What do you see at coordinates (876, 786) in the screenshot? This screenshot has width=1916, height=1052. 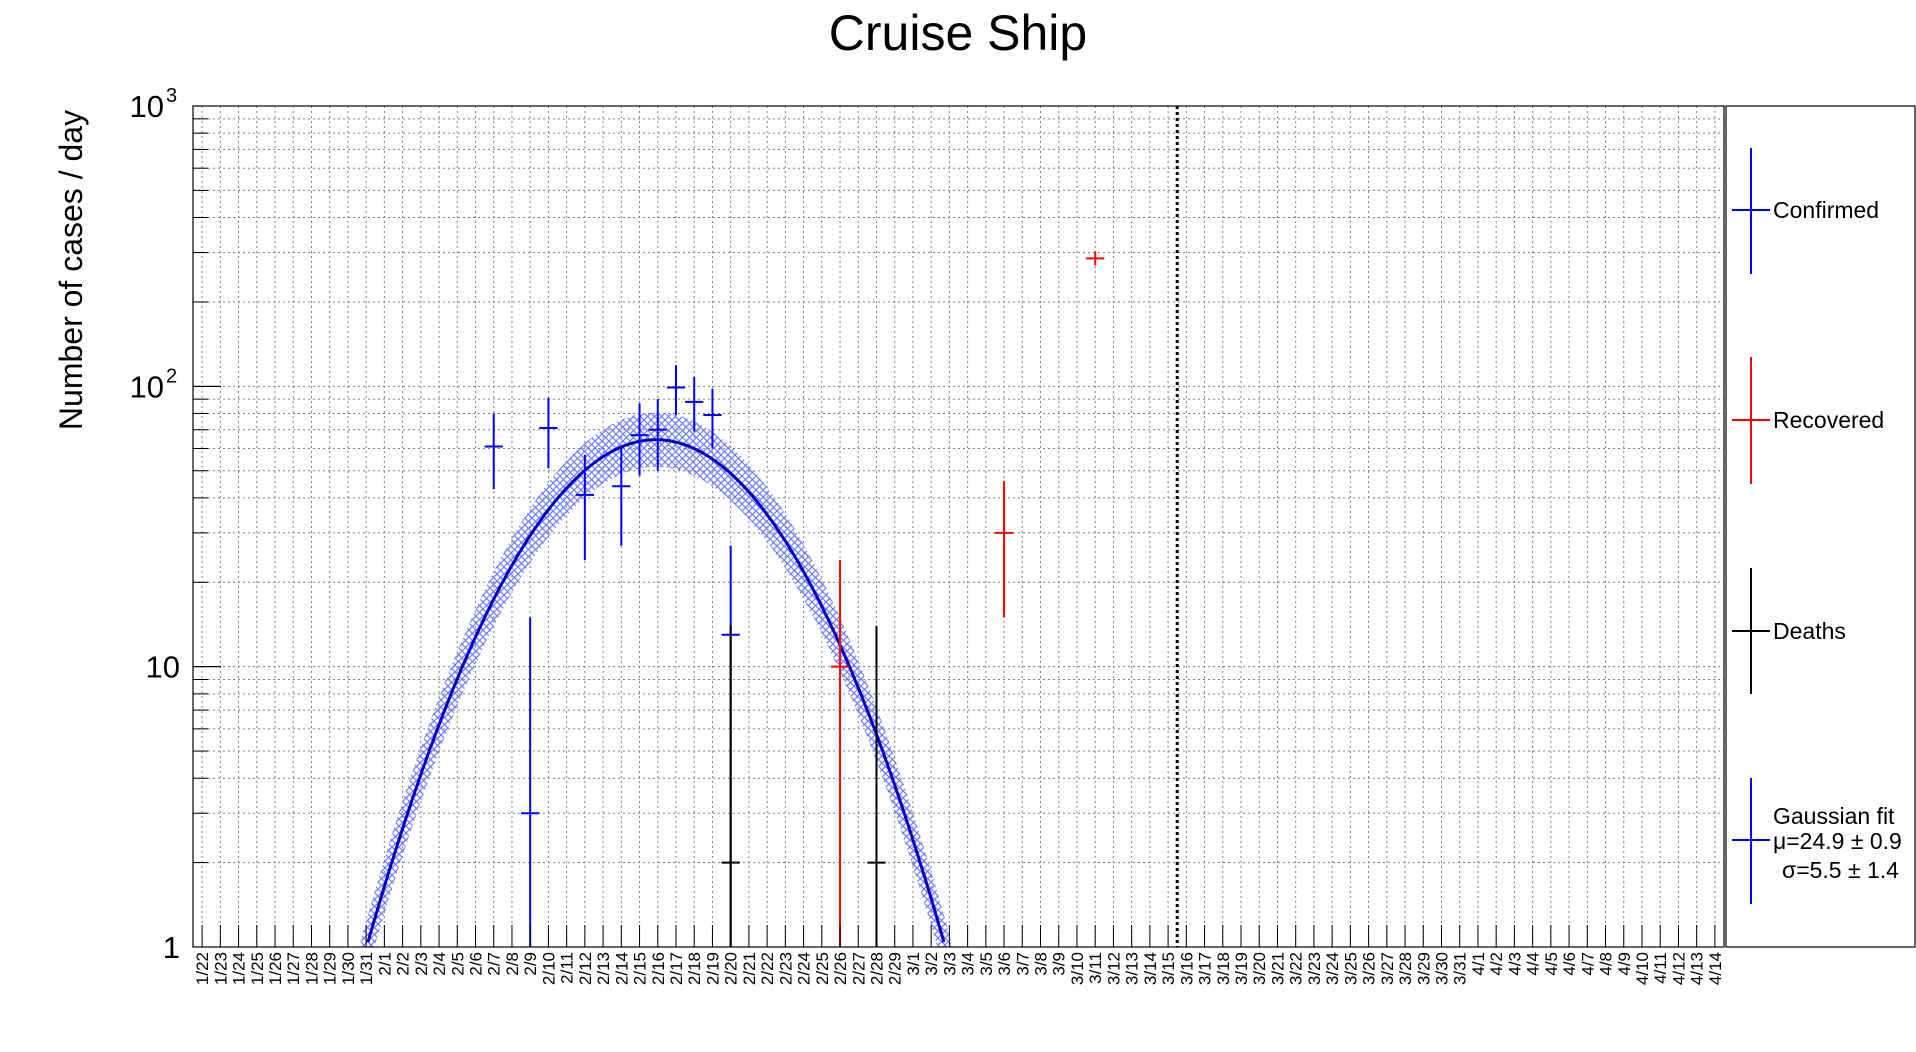 I see `deaths-point` at bounding box center [876, 786].